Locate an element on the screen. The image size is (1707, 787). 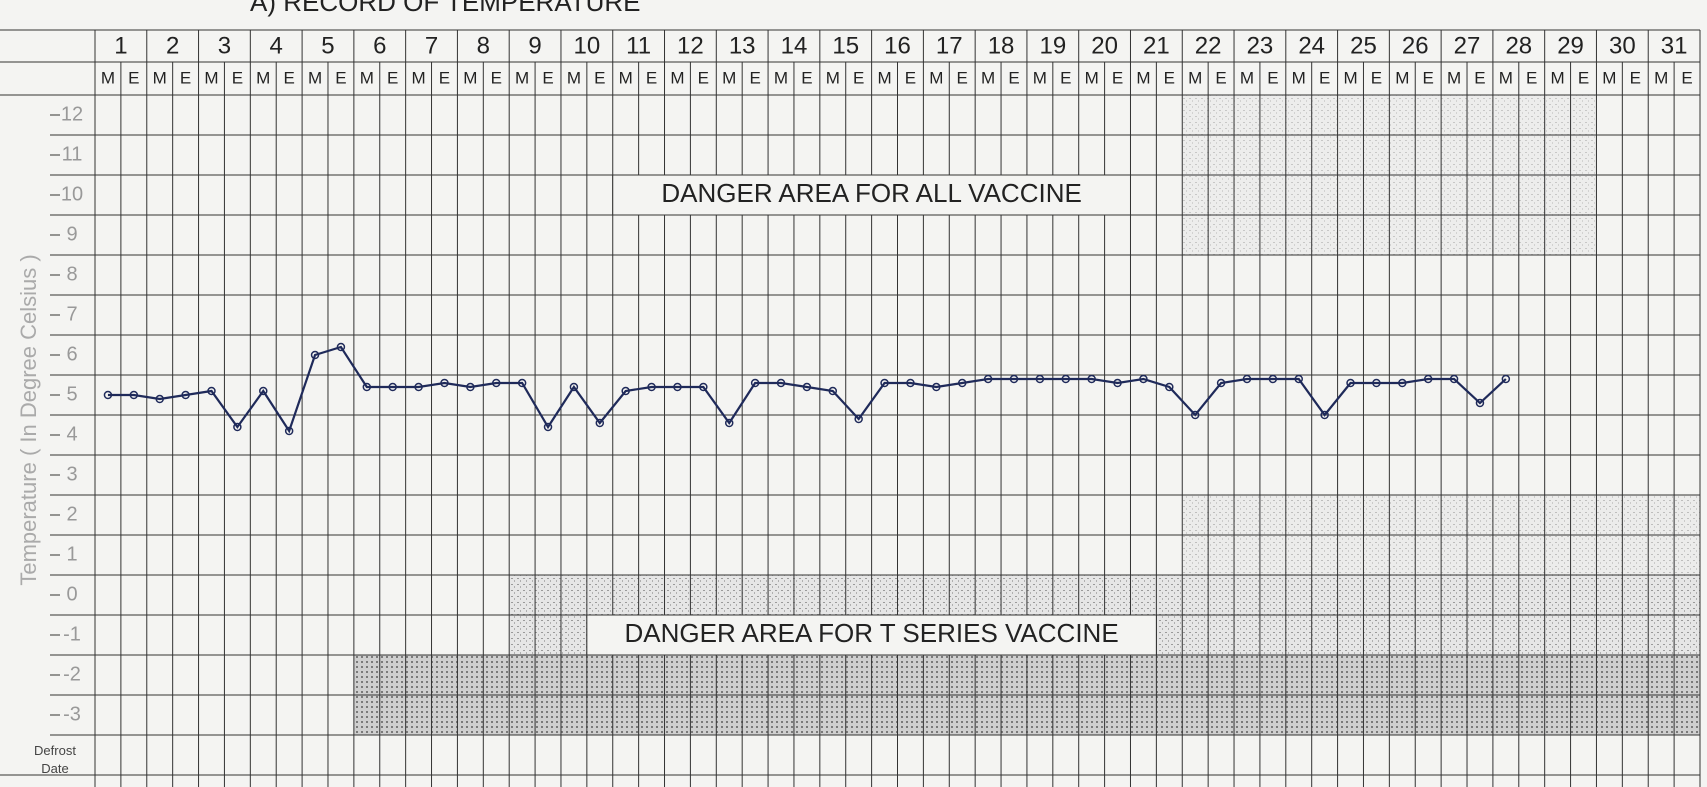
annotation: DANGER AREA FOR T SERIES VACCINE is located at coordinates (872, 633).